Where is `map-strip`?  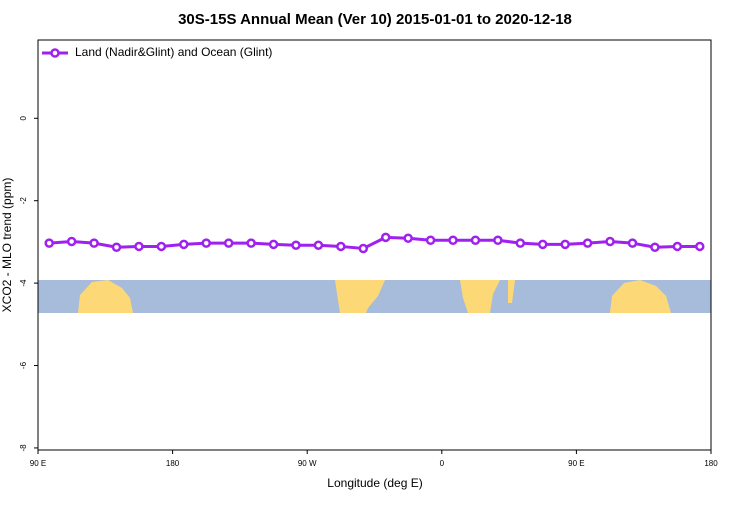
map-strip is located at coordinates (374, 296).